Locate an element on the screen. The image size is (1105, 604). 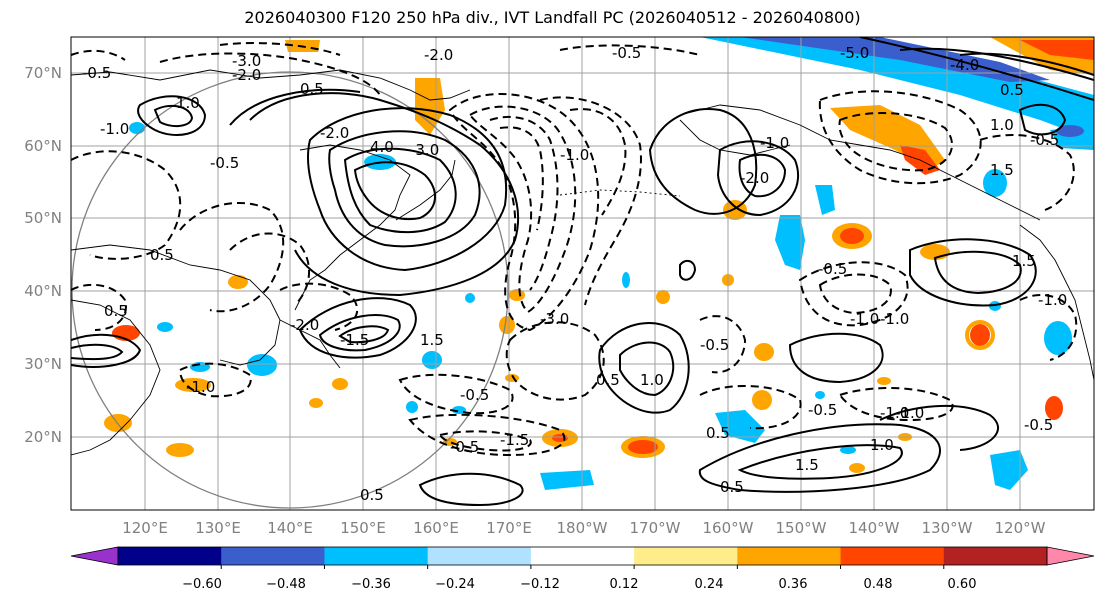
colorbar-tick-label: −0.24 is located at coordinates (455, 584).